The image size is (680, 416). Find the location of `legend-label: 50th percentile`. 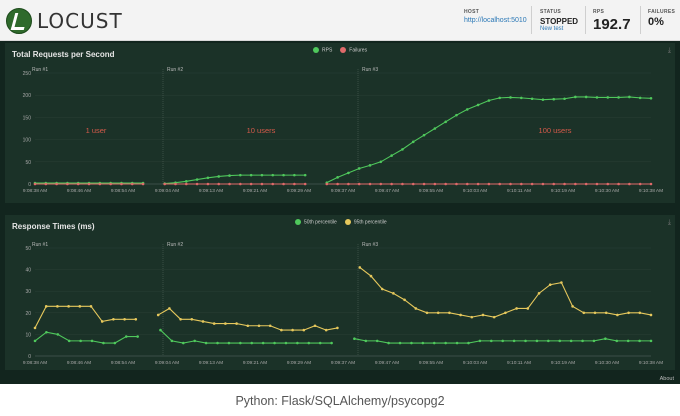

legend-label: 50th percentile is located at coordinates (320, 222).